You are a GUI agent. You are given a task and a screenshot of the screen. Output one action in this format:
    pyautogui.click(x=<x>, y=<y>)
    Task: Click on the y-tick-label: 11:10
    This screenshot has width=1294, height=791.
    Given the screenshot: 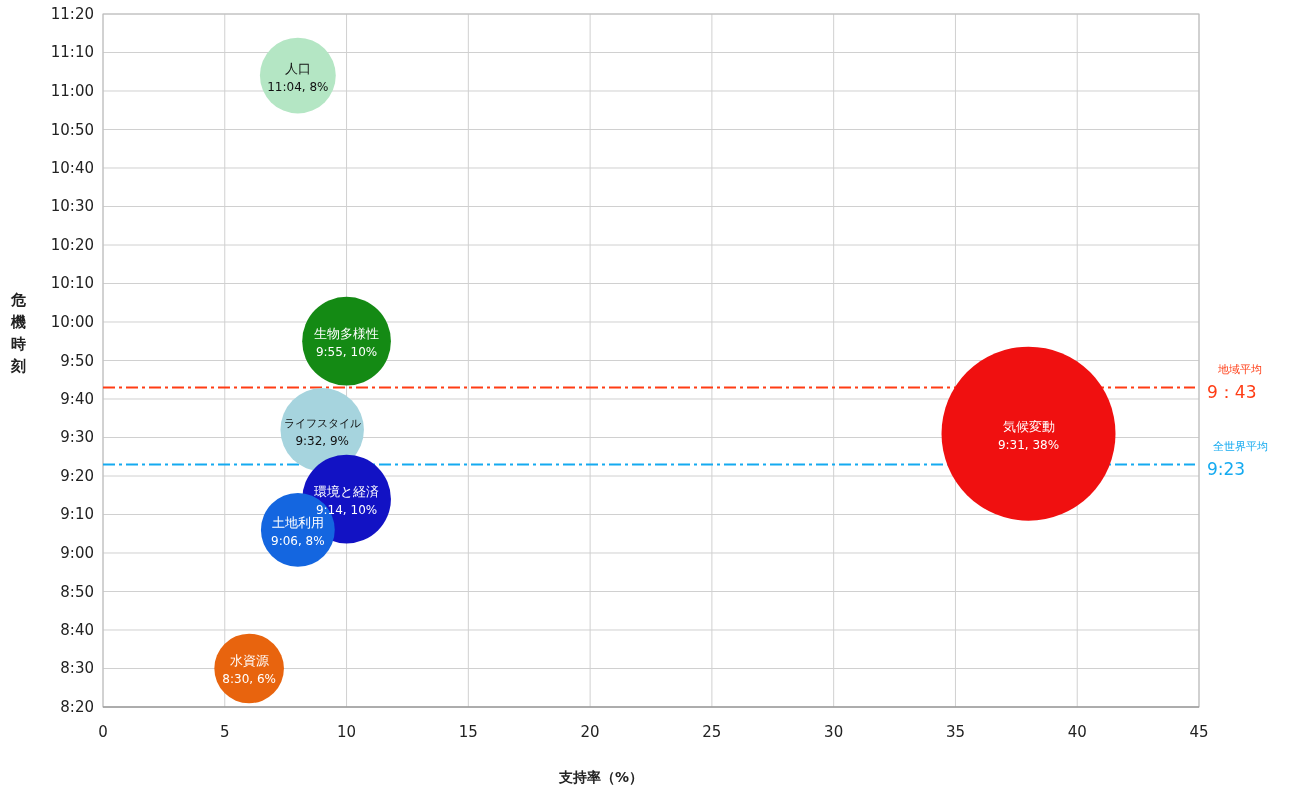 What is the action you would take?
    pyautogui.click(x=72, y=52)
    